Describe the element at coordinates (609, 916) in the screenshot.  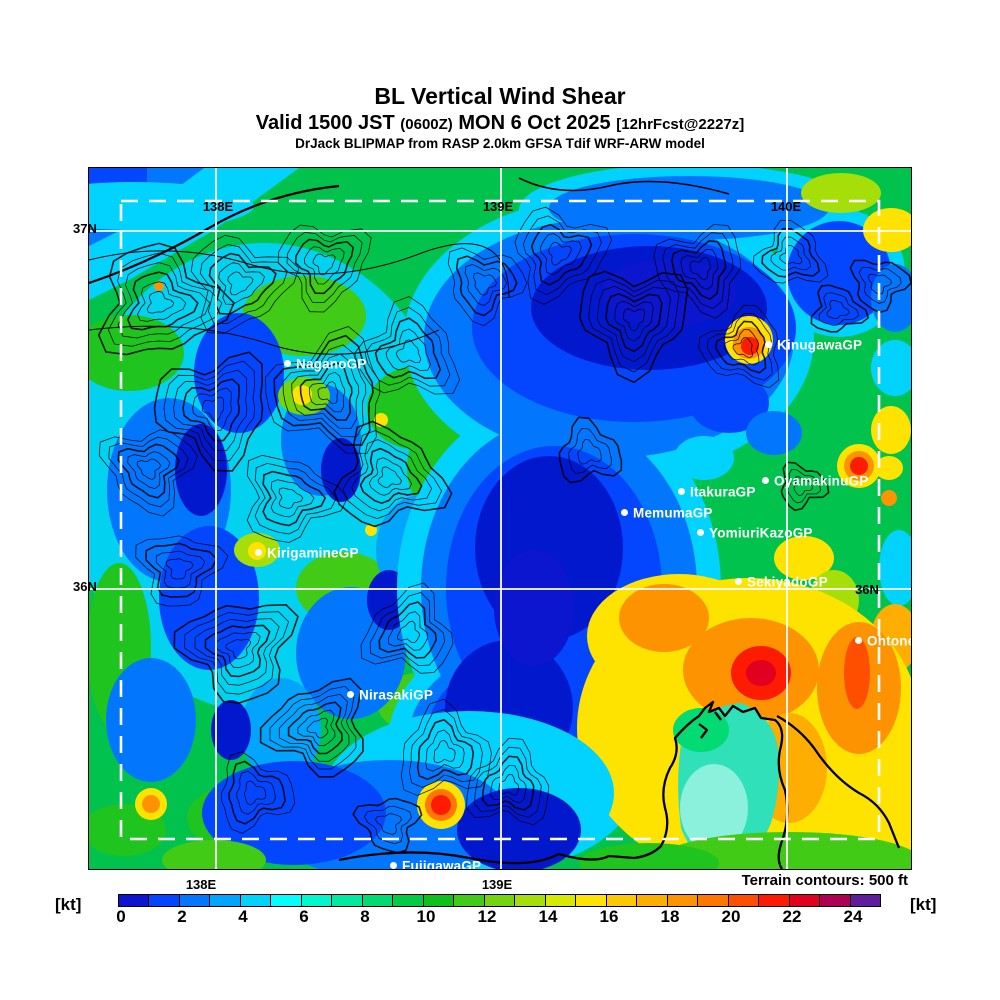
I see `colorbar-tick: 16` at that location.